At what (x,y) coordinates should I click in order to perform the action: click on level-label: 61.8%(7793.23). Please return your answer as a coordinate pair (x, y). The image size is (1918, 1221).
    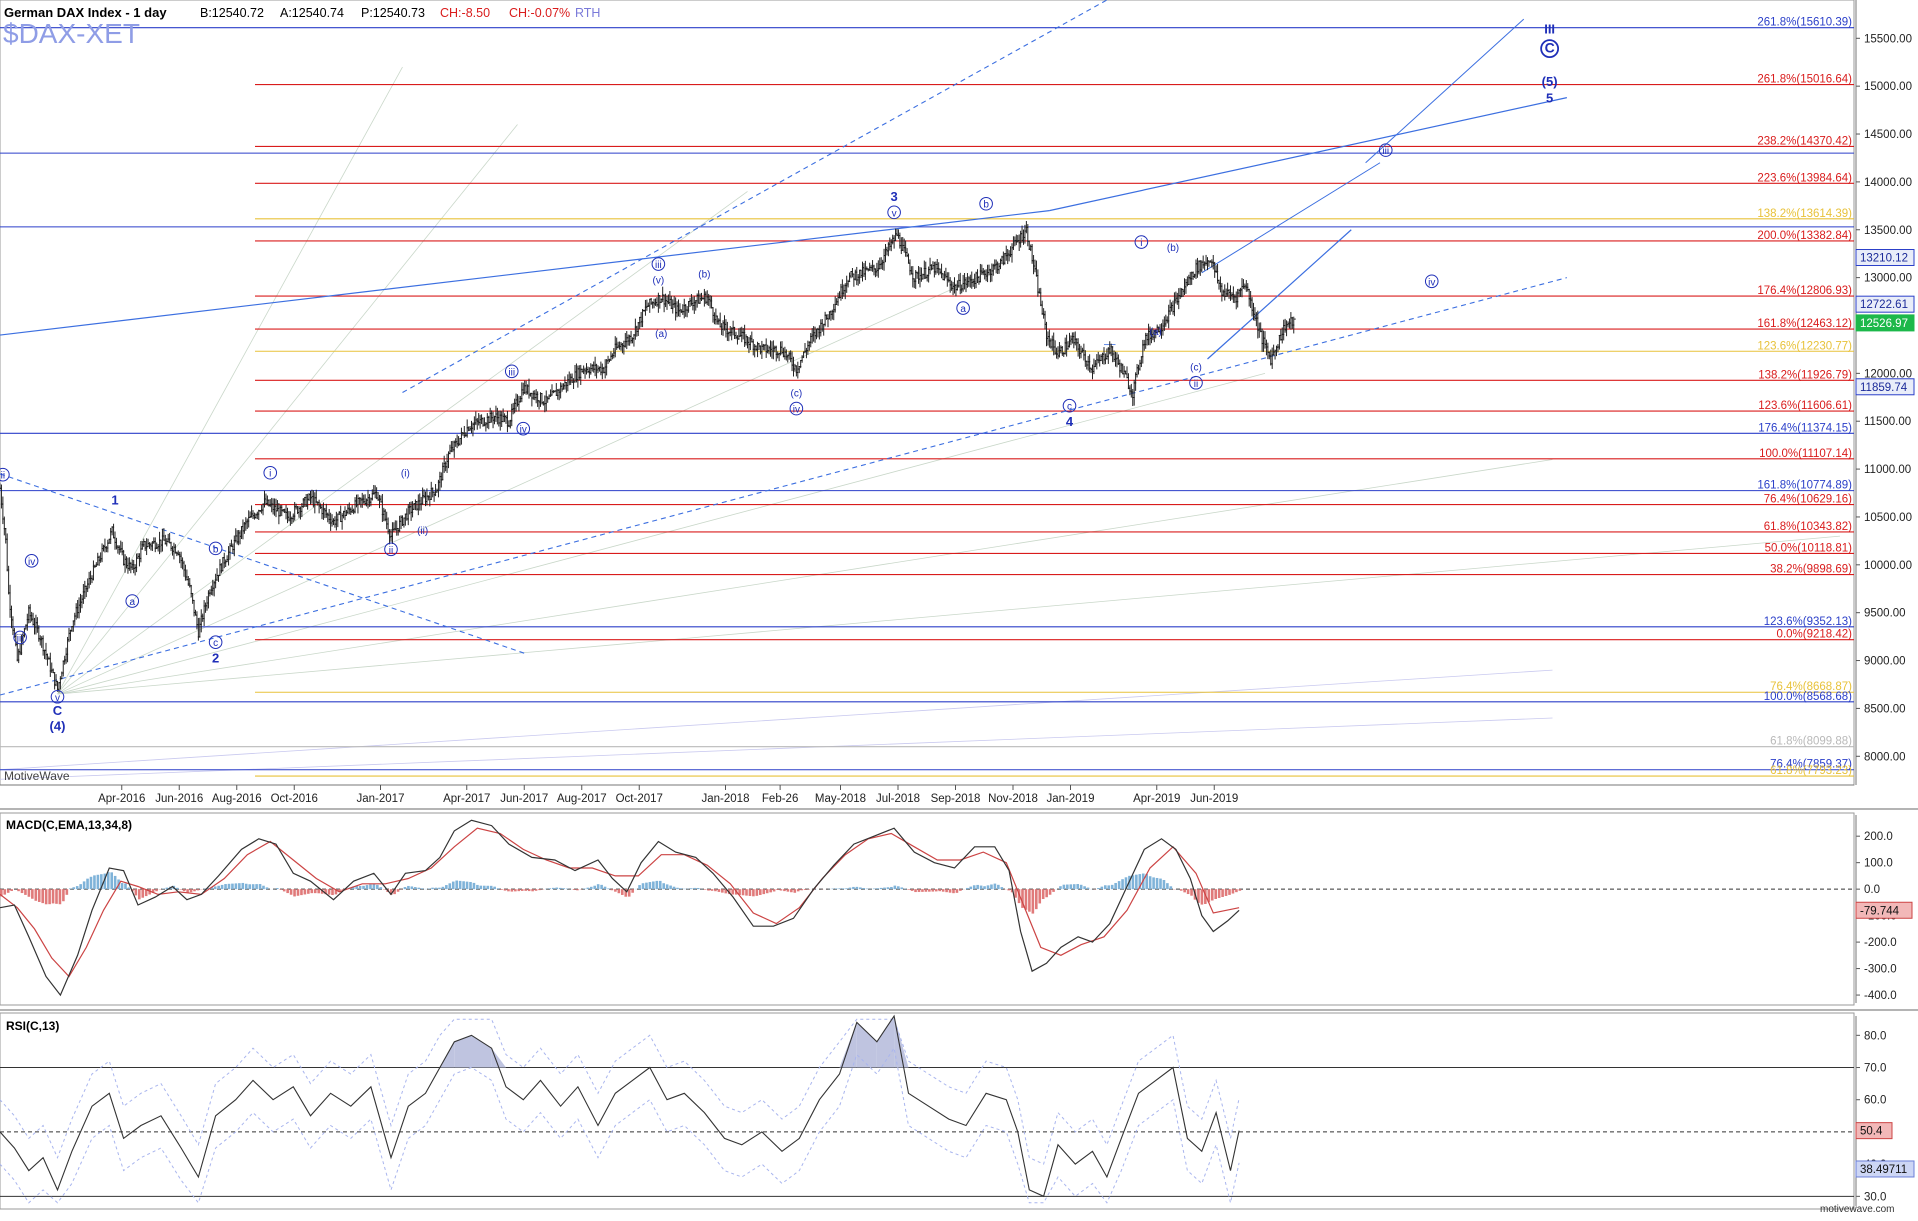
    Looking at the image, I should click on (1811, 771).